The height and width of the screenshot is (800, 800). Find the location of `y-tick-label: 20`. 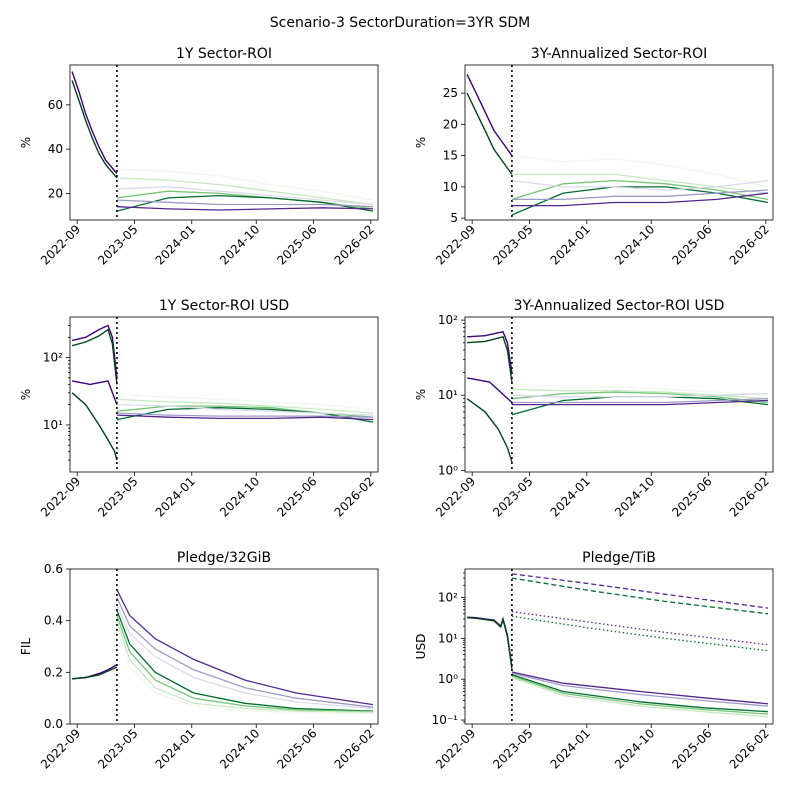

y-tick-label: 20 is located at coordinates (450, 124).